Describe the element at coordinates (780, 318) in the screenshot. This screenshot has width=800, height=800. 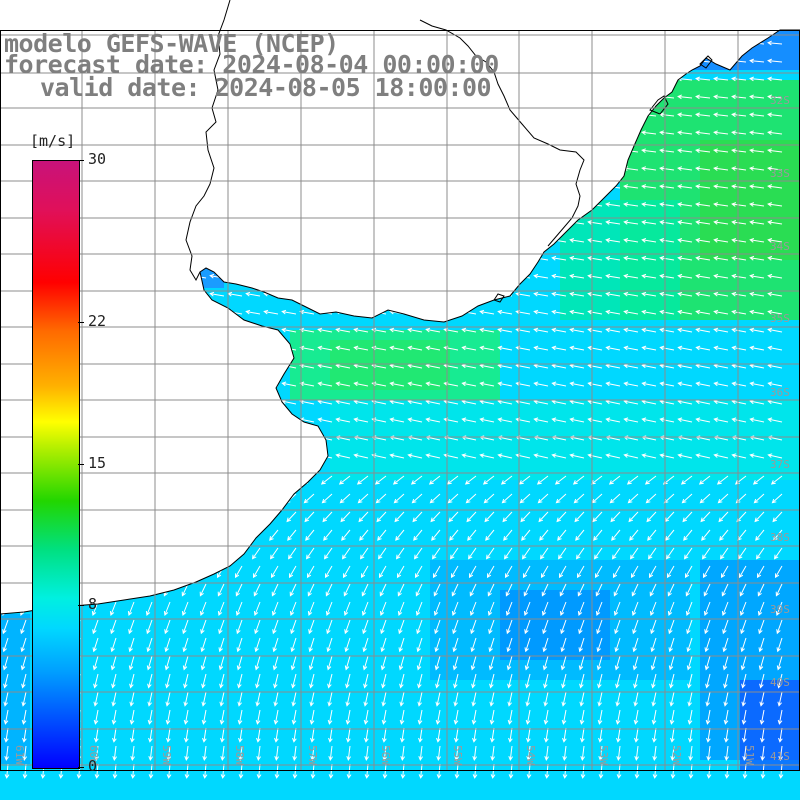
I see `latitude-label: 35S` at that location.